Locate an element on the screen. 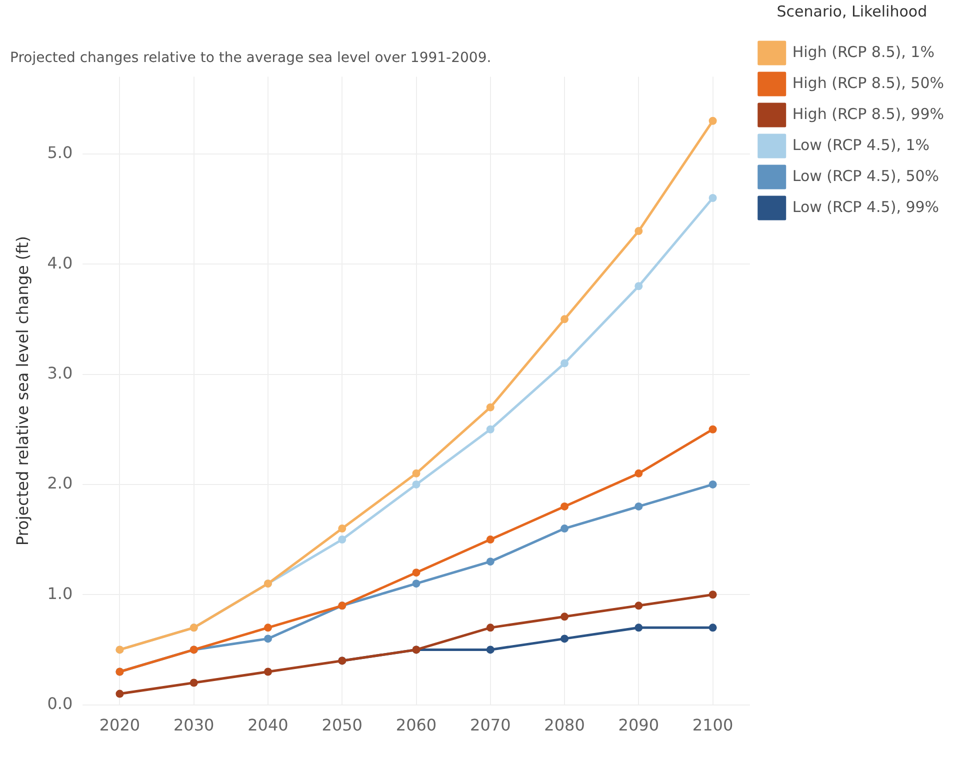 This screenshot has height=758, width=964. x-tick-label: 2030 is located at coordinates (193, 725).